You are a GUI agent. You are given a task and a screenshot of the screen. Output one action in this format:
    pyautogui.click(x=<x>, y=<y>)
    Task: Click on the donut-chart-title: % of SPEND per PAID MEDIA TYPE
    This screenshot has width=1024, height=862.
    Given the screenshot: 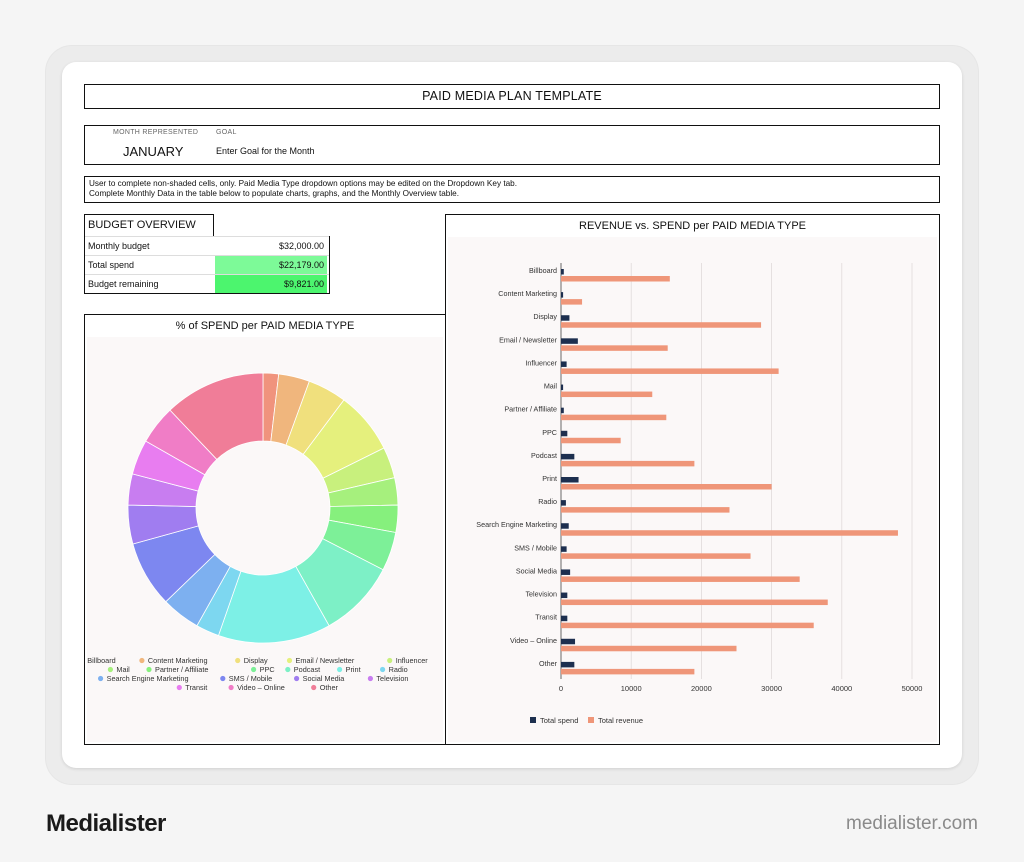 What is the action you would take?
    pyautogui.click(x=265, y=326)
    